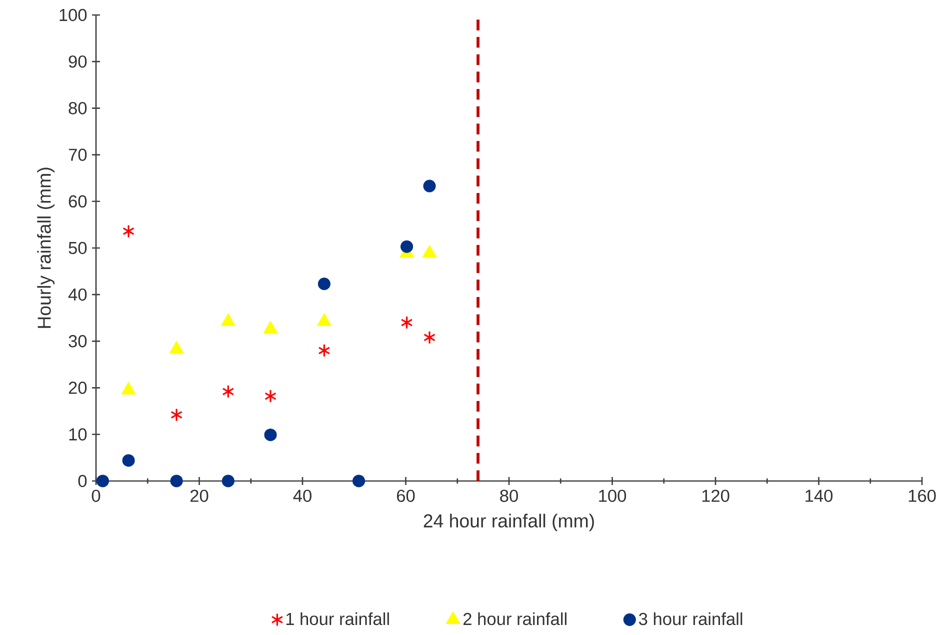 The width and height of the screenshot is (951, 635). What do you see at coordinates (82, 481) in the screenshot?
I see `y-tick-label: 0` at bounding box center [82, 481].